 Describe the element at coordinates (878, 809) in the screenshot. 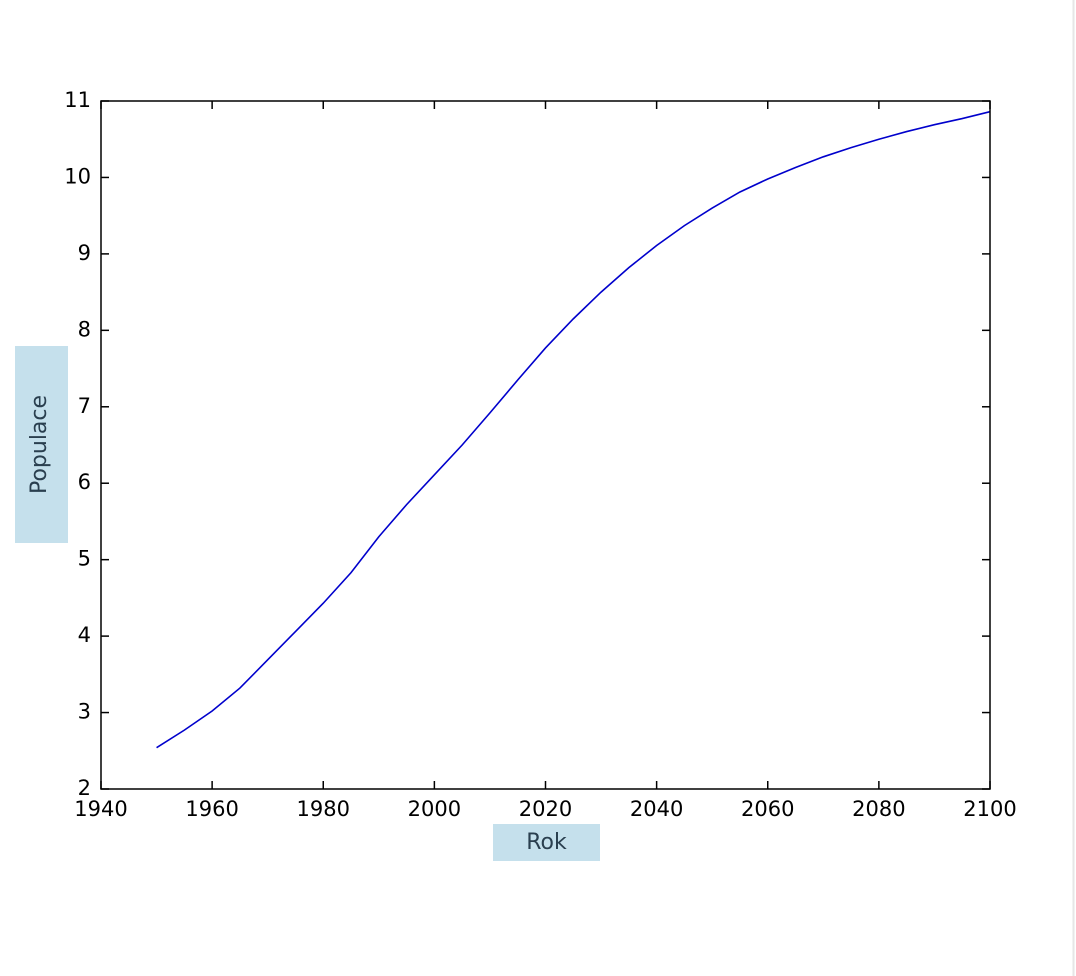

I see `x-tick-label: 2080` at that location.